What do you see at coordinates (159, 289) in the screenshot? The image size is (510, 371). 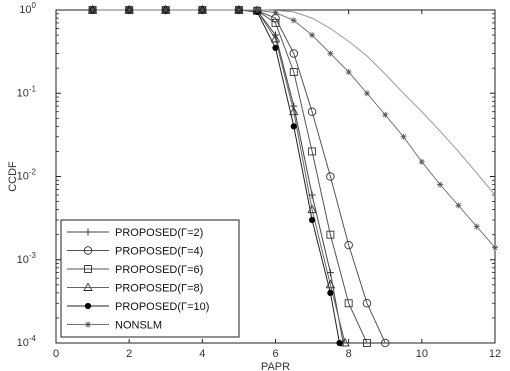 I see `legend-label: PROPOSED(Γ=8)` at bounding box center [159, 289].